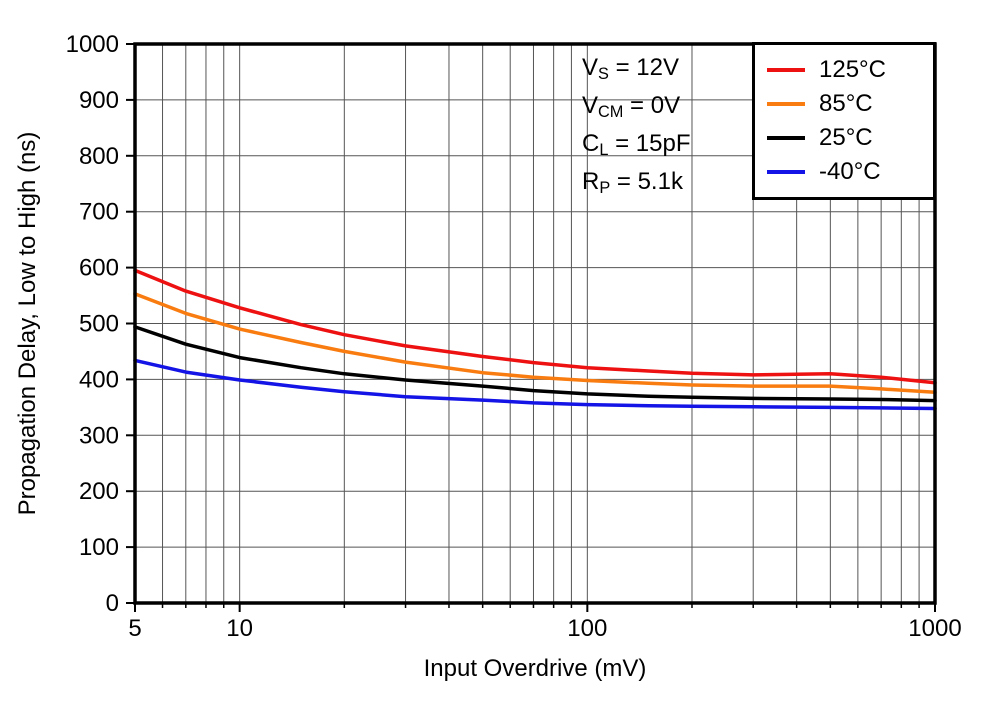 This screenshot has width=988, height=701. I want to click on legend-item-25c: 25°C, so click(844, 138).